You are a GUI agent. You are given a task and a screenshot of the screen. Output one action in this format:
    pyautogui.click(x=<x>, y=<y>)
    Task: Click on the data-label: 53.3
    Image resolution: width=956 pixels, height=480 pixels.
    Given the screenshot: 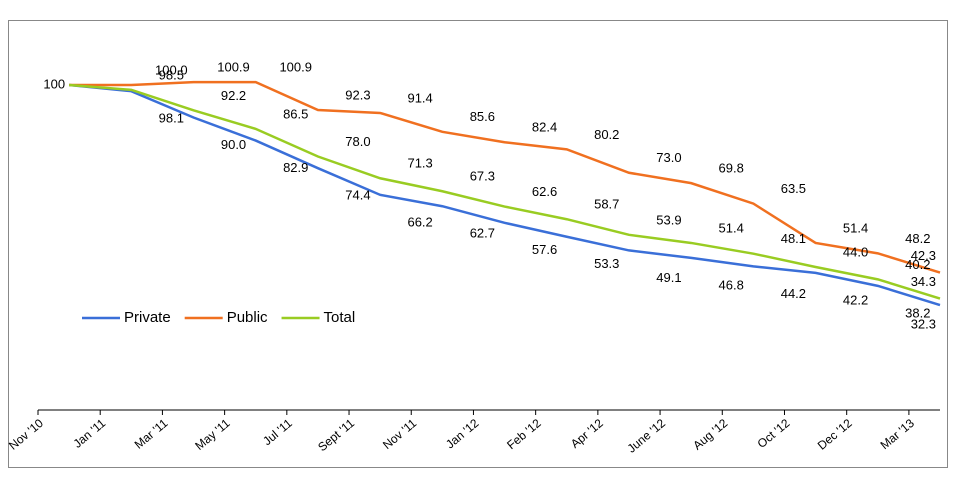 What is the action you would take?
    pyautogui.click(x=606, y=263)
    